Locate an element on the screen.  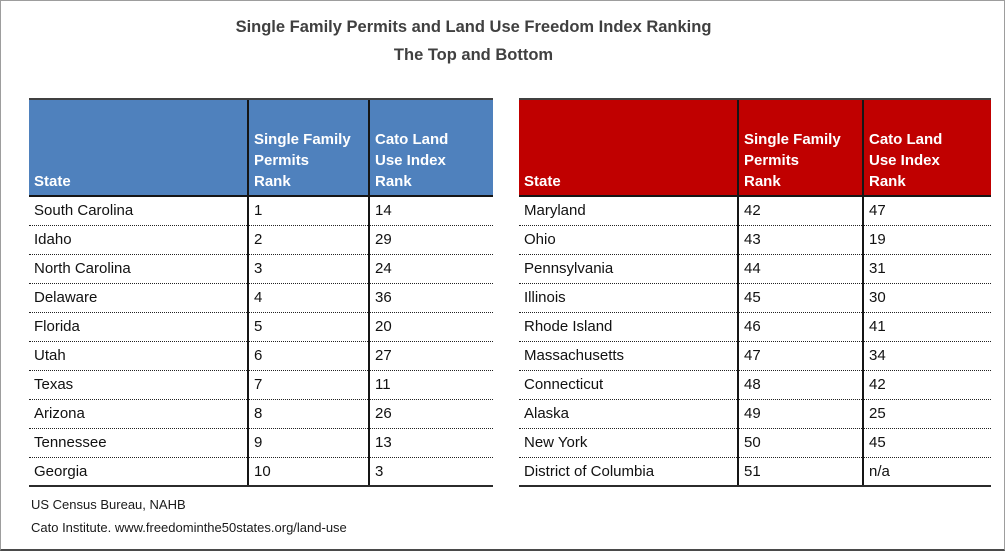
table-row: Florida 5 20 is located at coordinates (261, 327).